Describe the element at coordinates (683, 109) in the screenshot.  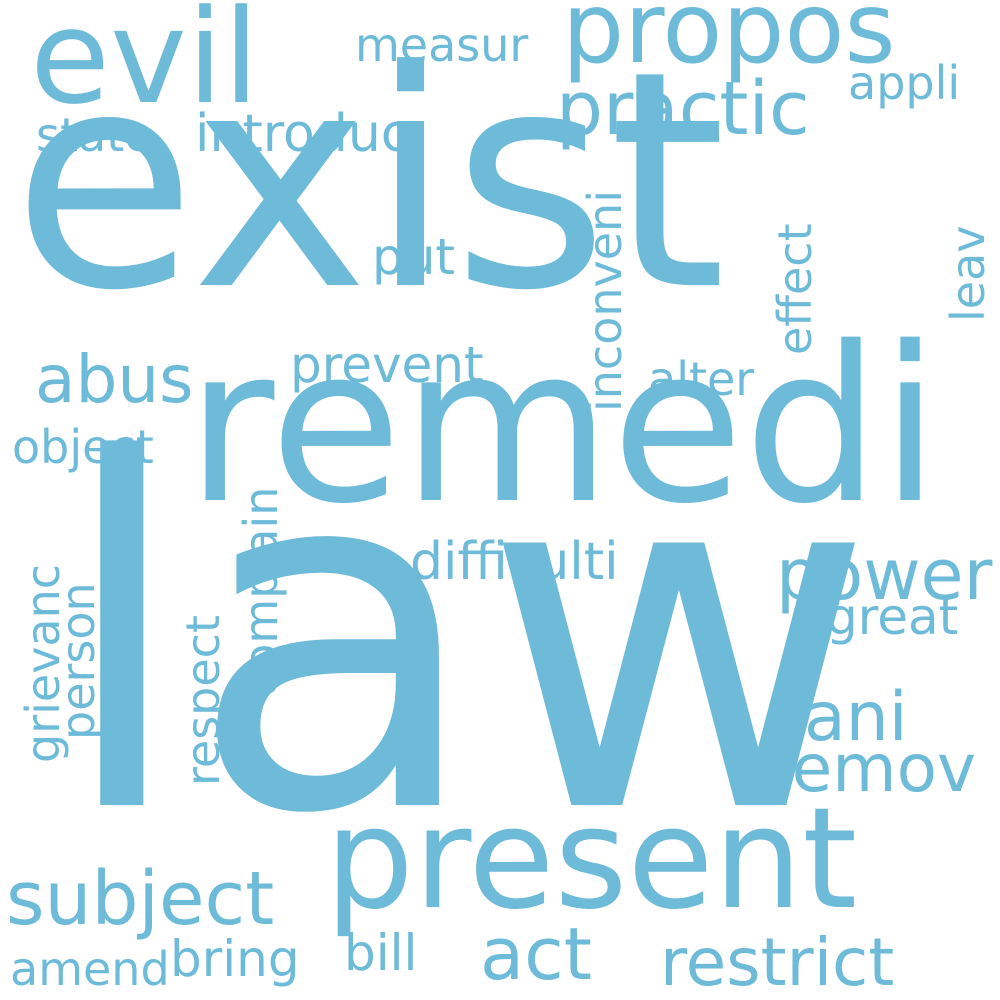
I see `word-practic: practic` at that location.